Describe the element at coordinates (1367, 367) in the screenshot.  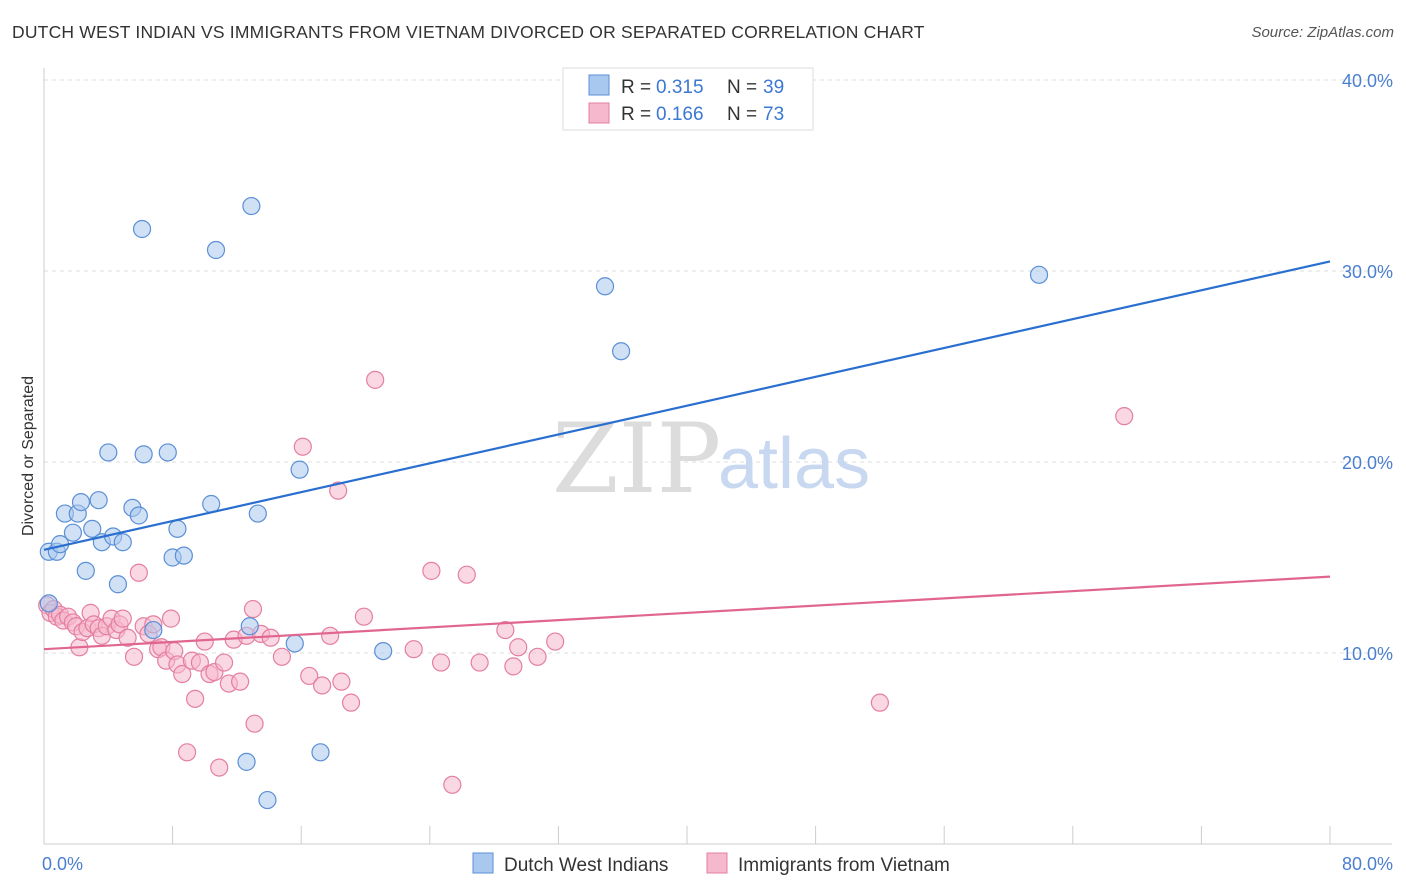
I see `y-tick-labels: 10.0% 20.0% 30.0% 40.0%` at that location.